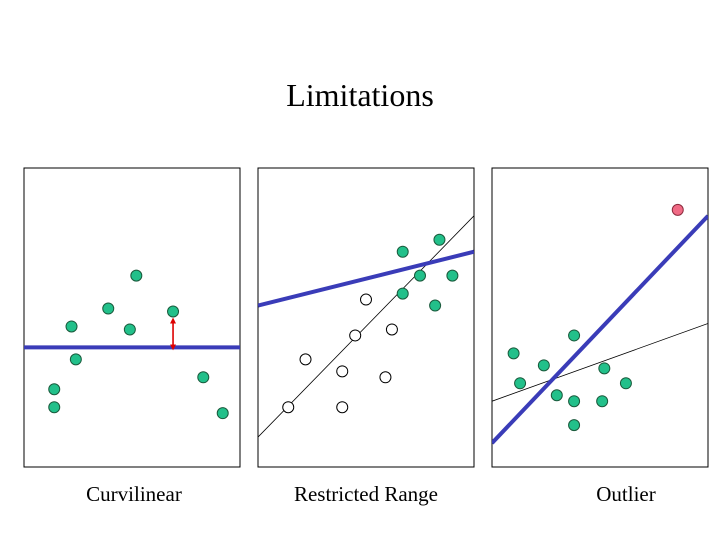 The width and height of the screenshot is (720, 540). What do you see at coordinates (134, 494) in the screenshot?
I see `caption-curvilinear: Curvilinear` at bounding box center [134, 494].